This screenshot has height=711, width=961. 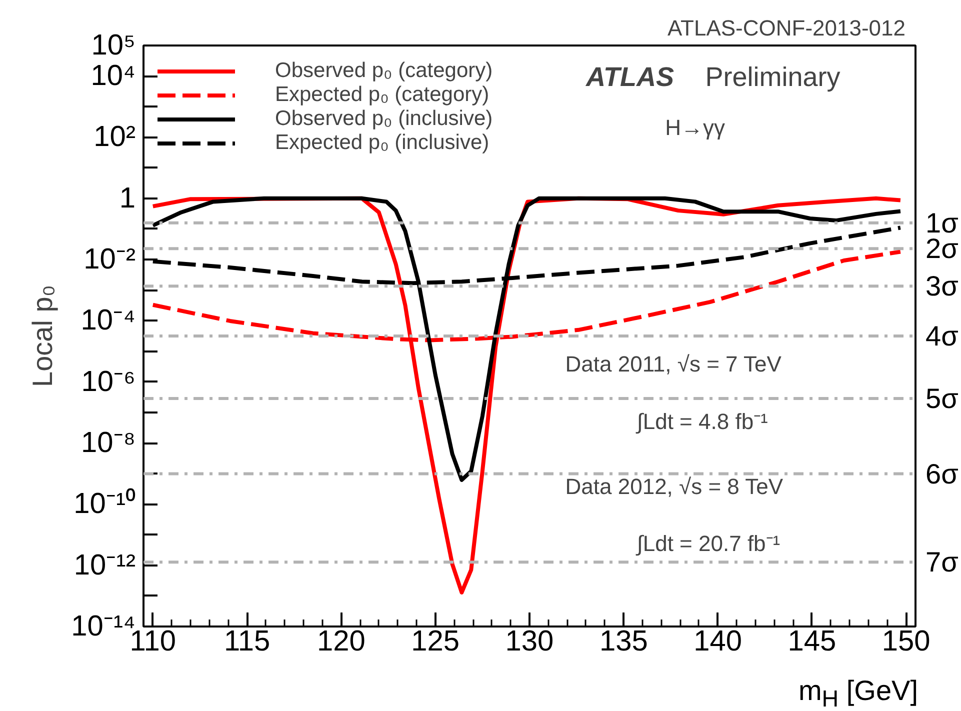 What do you see at coordinates (906, 642) in the screenshot?
I see `x-tick-label: 150` at bounding box center [906, 642].